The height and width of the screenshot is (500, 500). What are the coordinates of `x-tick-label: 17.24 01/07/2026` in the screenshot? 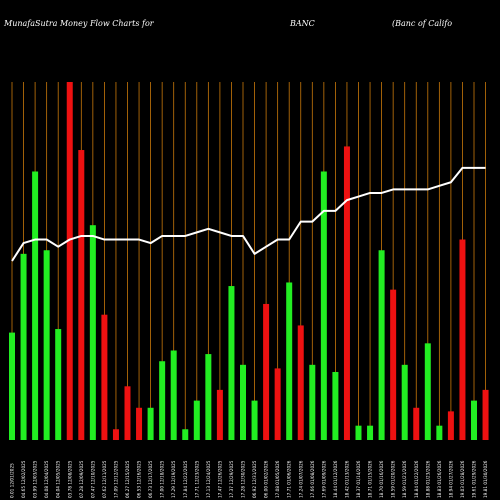 It's located at (300, 479).